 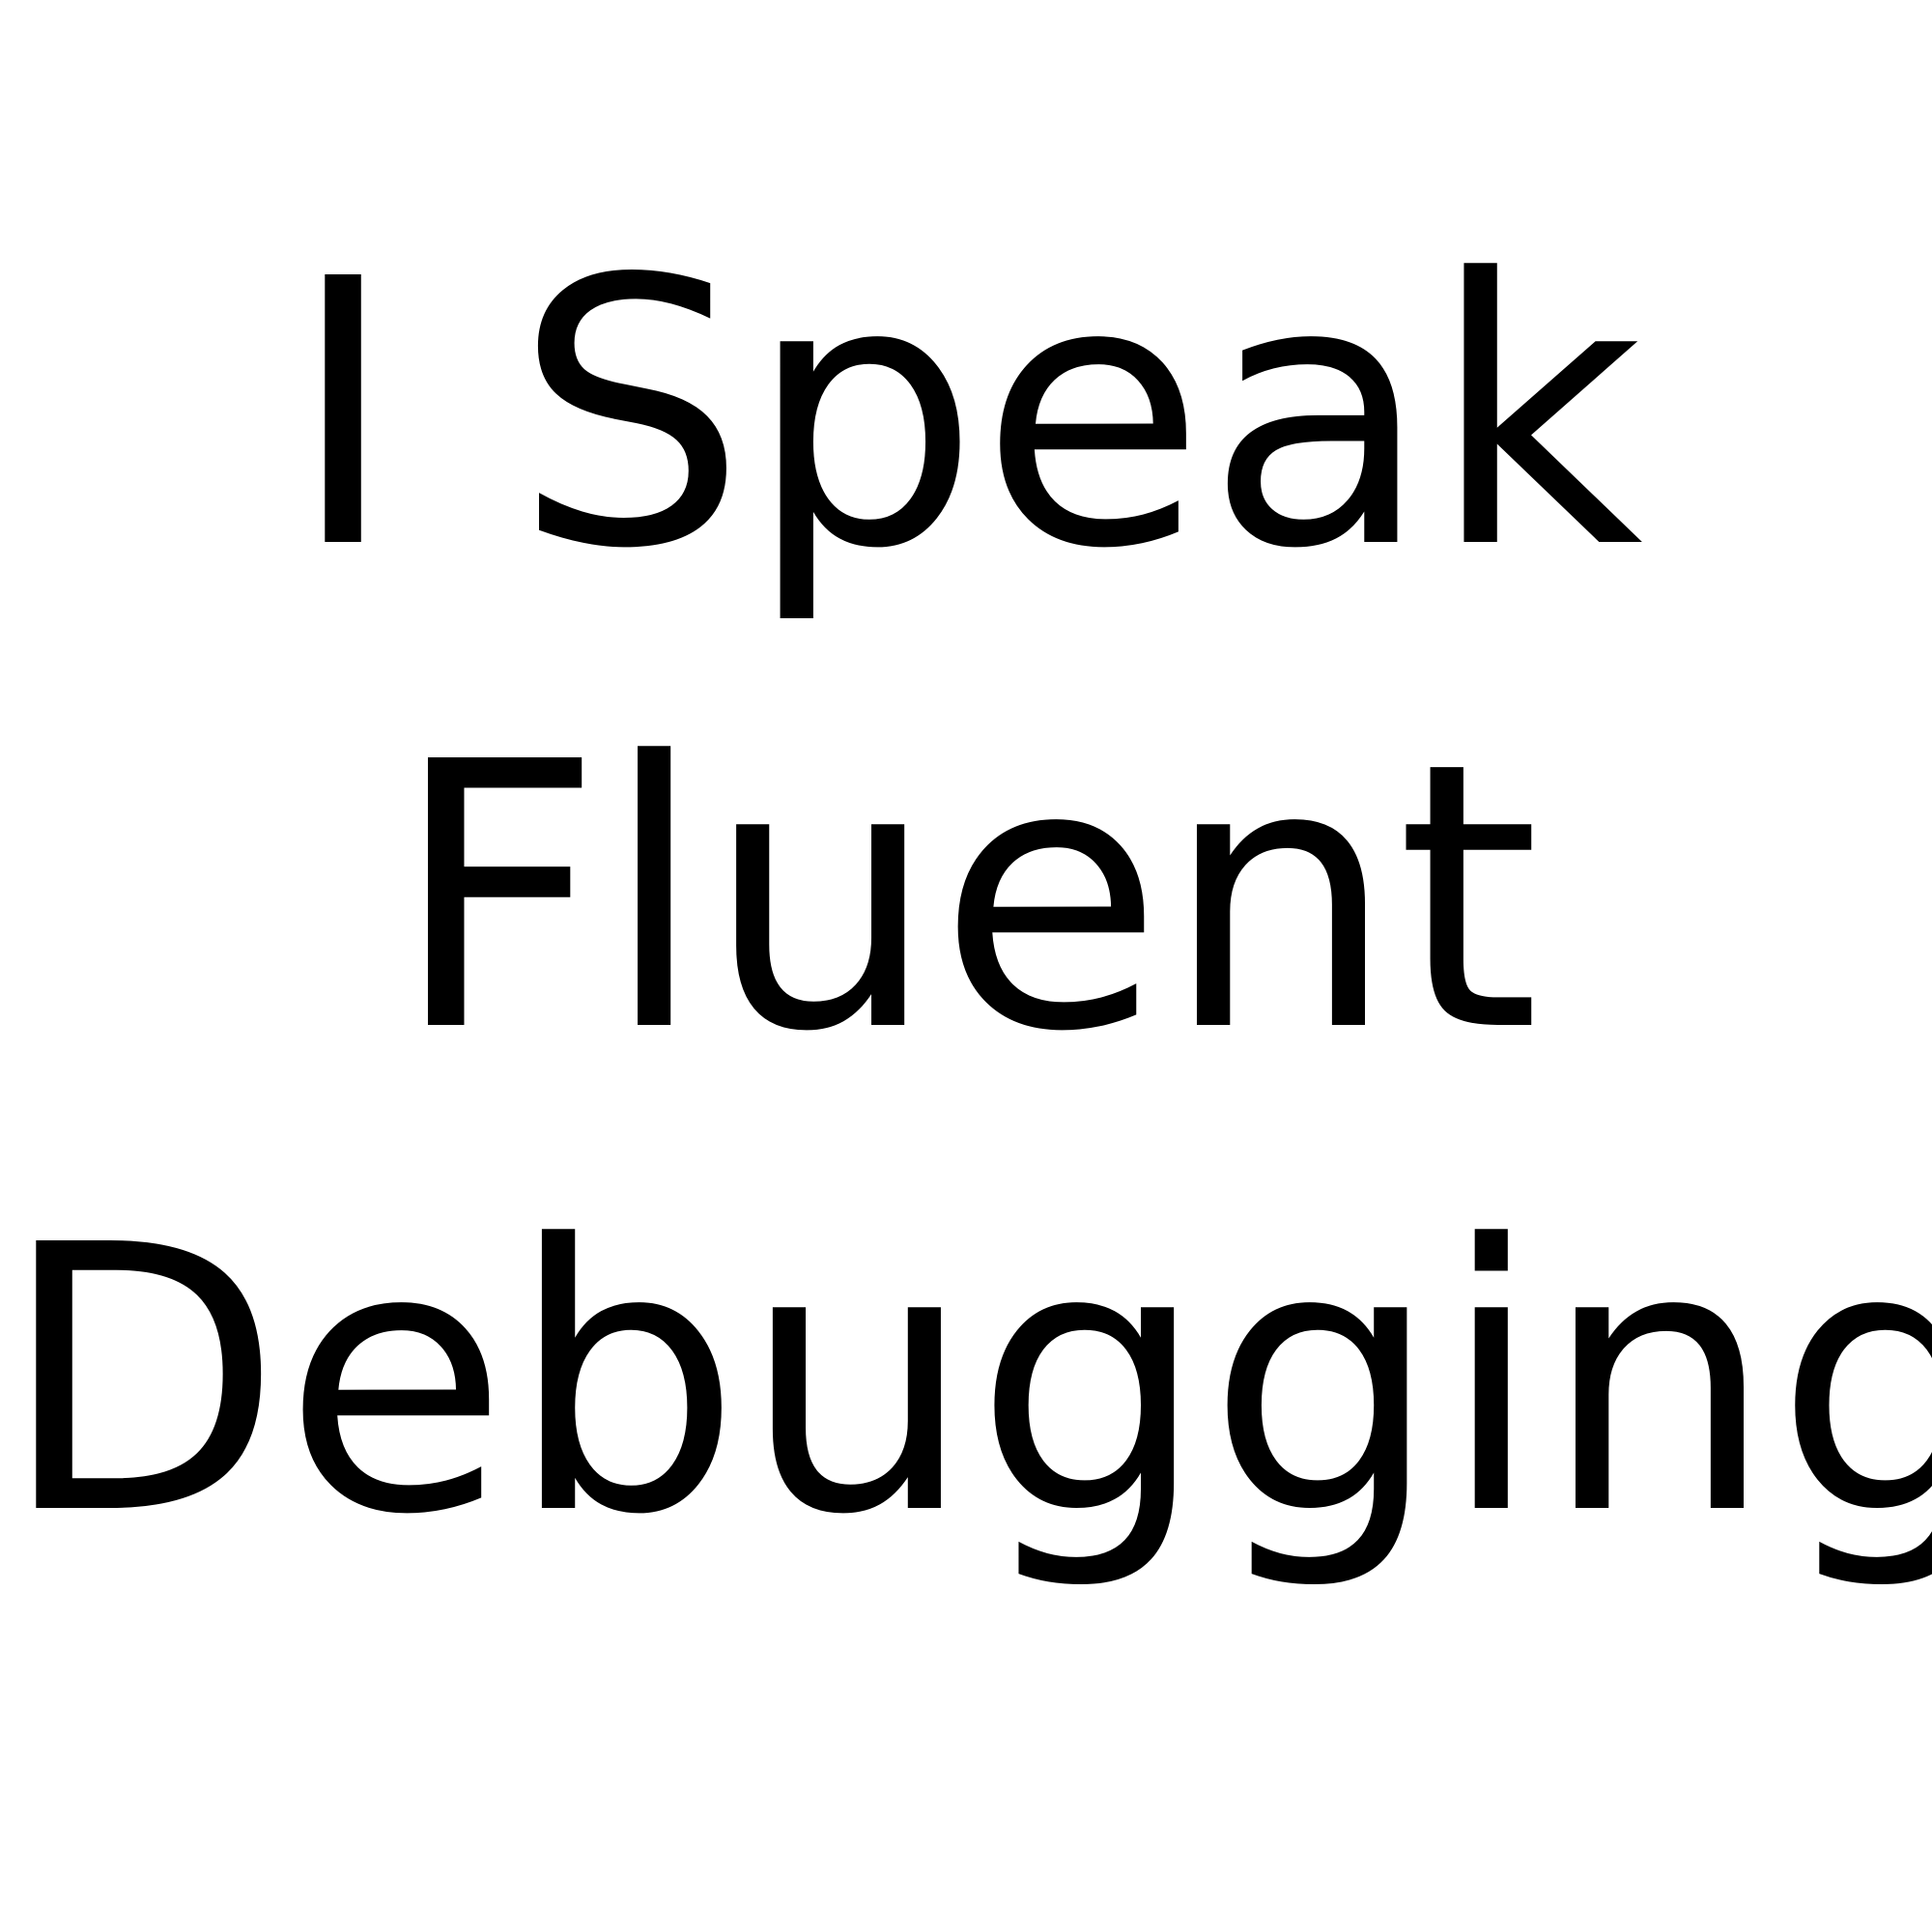 I want to click on poster-line-2: Fluent, so click(x=966, y=898).